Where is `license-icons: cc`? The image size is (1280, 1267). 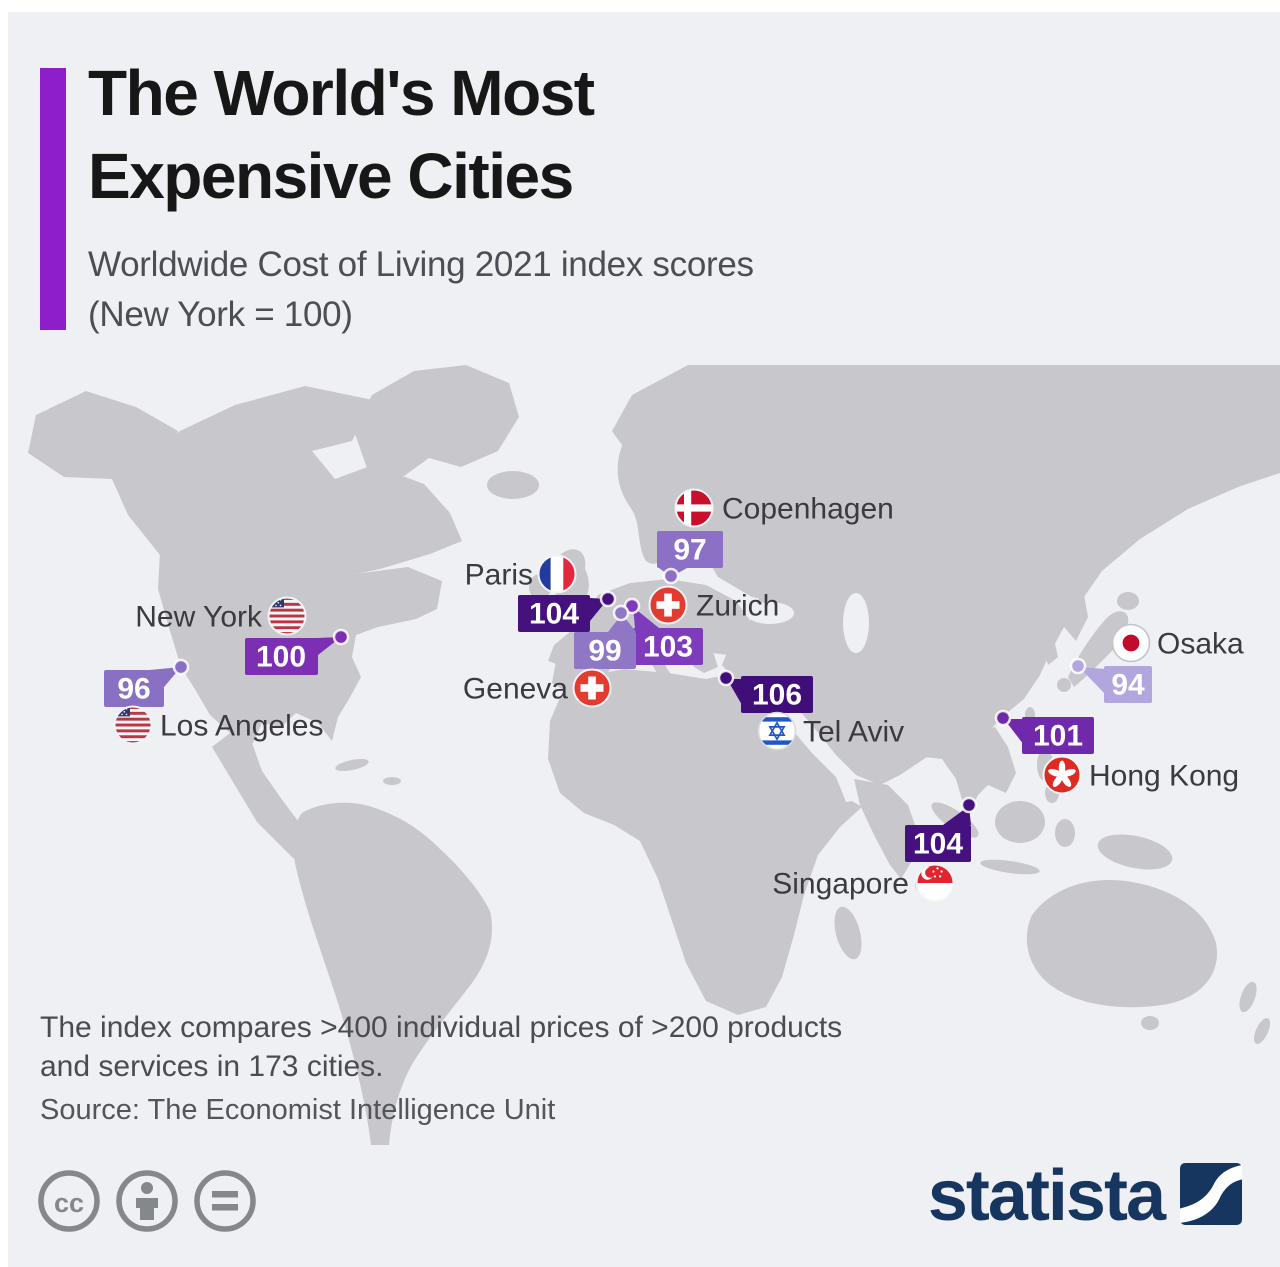
license-icons: cc is located at coordinates (152, 1203).